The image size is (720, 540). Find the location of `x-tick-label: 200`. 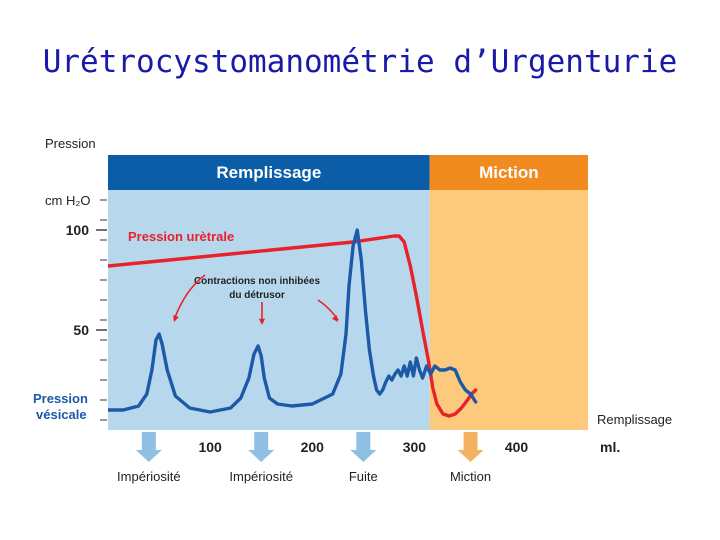

x-tick-label: 200 is located at coordinates (313, 447).